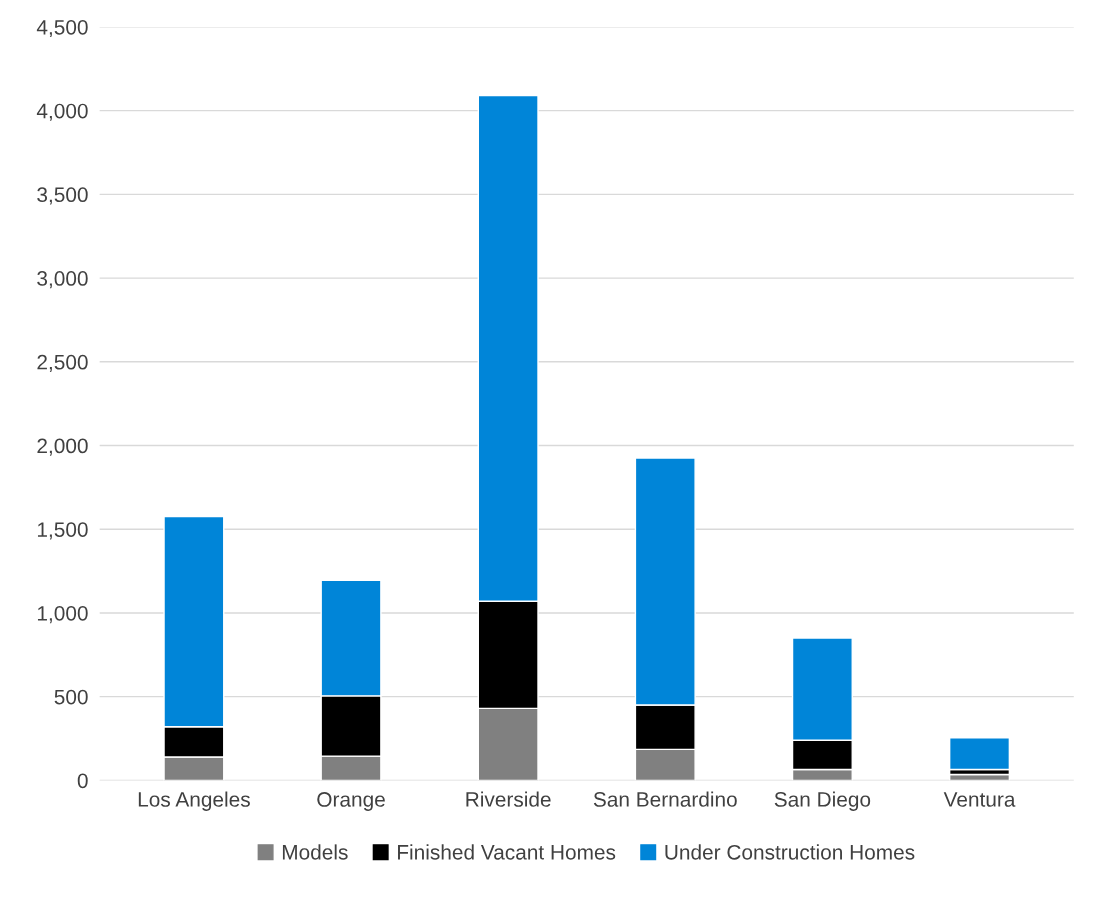 This screenshot has width=1107, height=897. Describe the element at coordinates (822, 801) in the screenshot. I see `x-tick-label: San Diego` at that location.